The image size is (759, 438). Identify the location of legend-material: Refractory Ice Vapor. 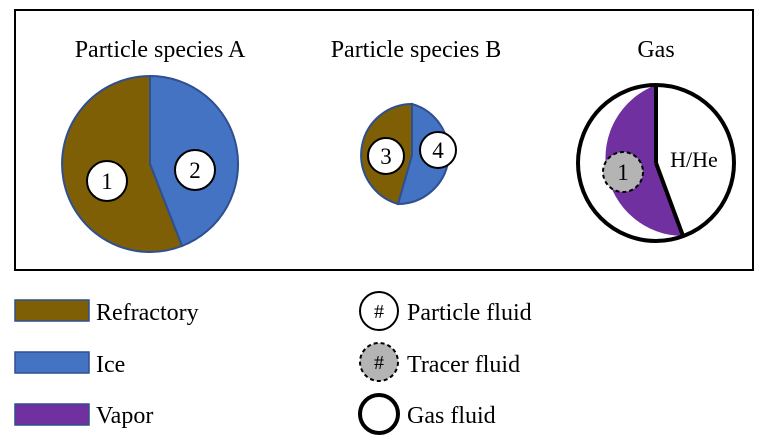
(106, 364).